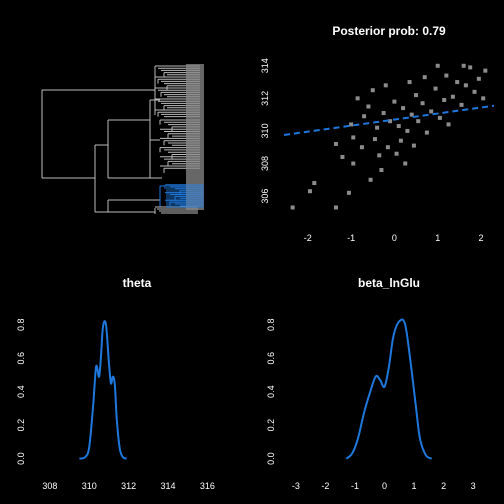 This screenshot has height=504, width=504. What do you see at coordinates (89, 486) in the screenshot?
I see `theta-x-tick-label: 310` at bounding box center [89, 486].